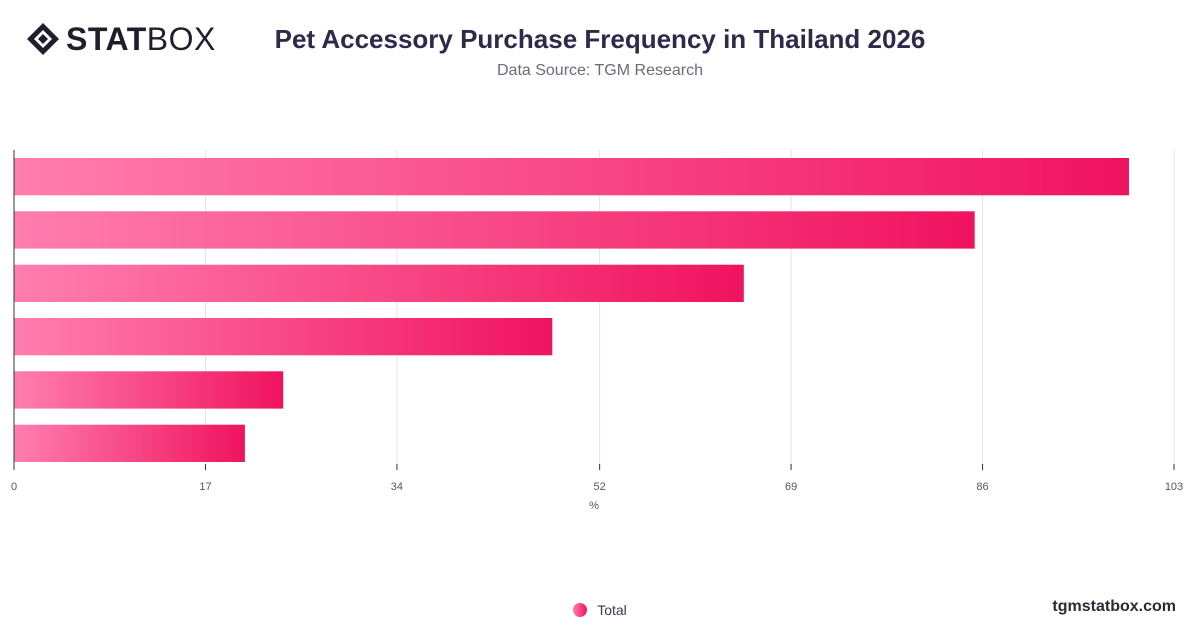 The width and height of the screenshot is (1200, 628). I want to click on x-tick-label: 52, so click(600, 487).